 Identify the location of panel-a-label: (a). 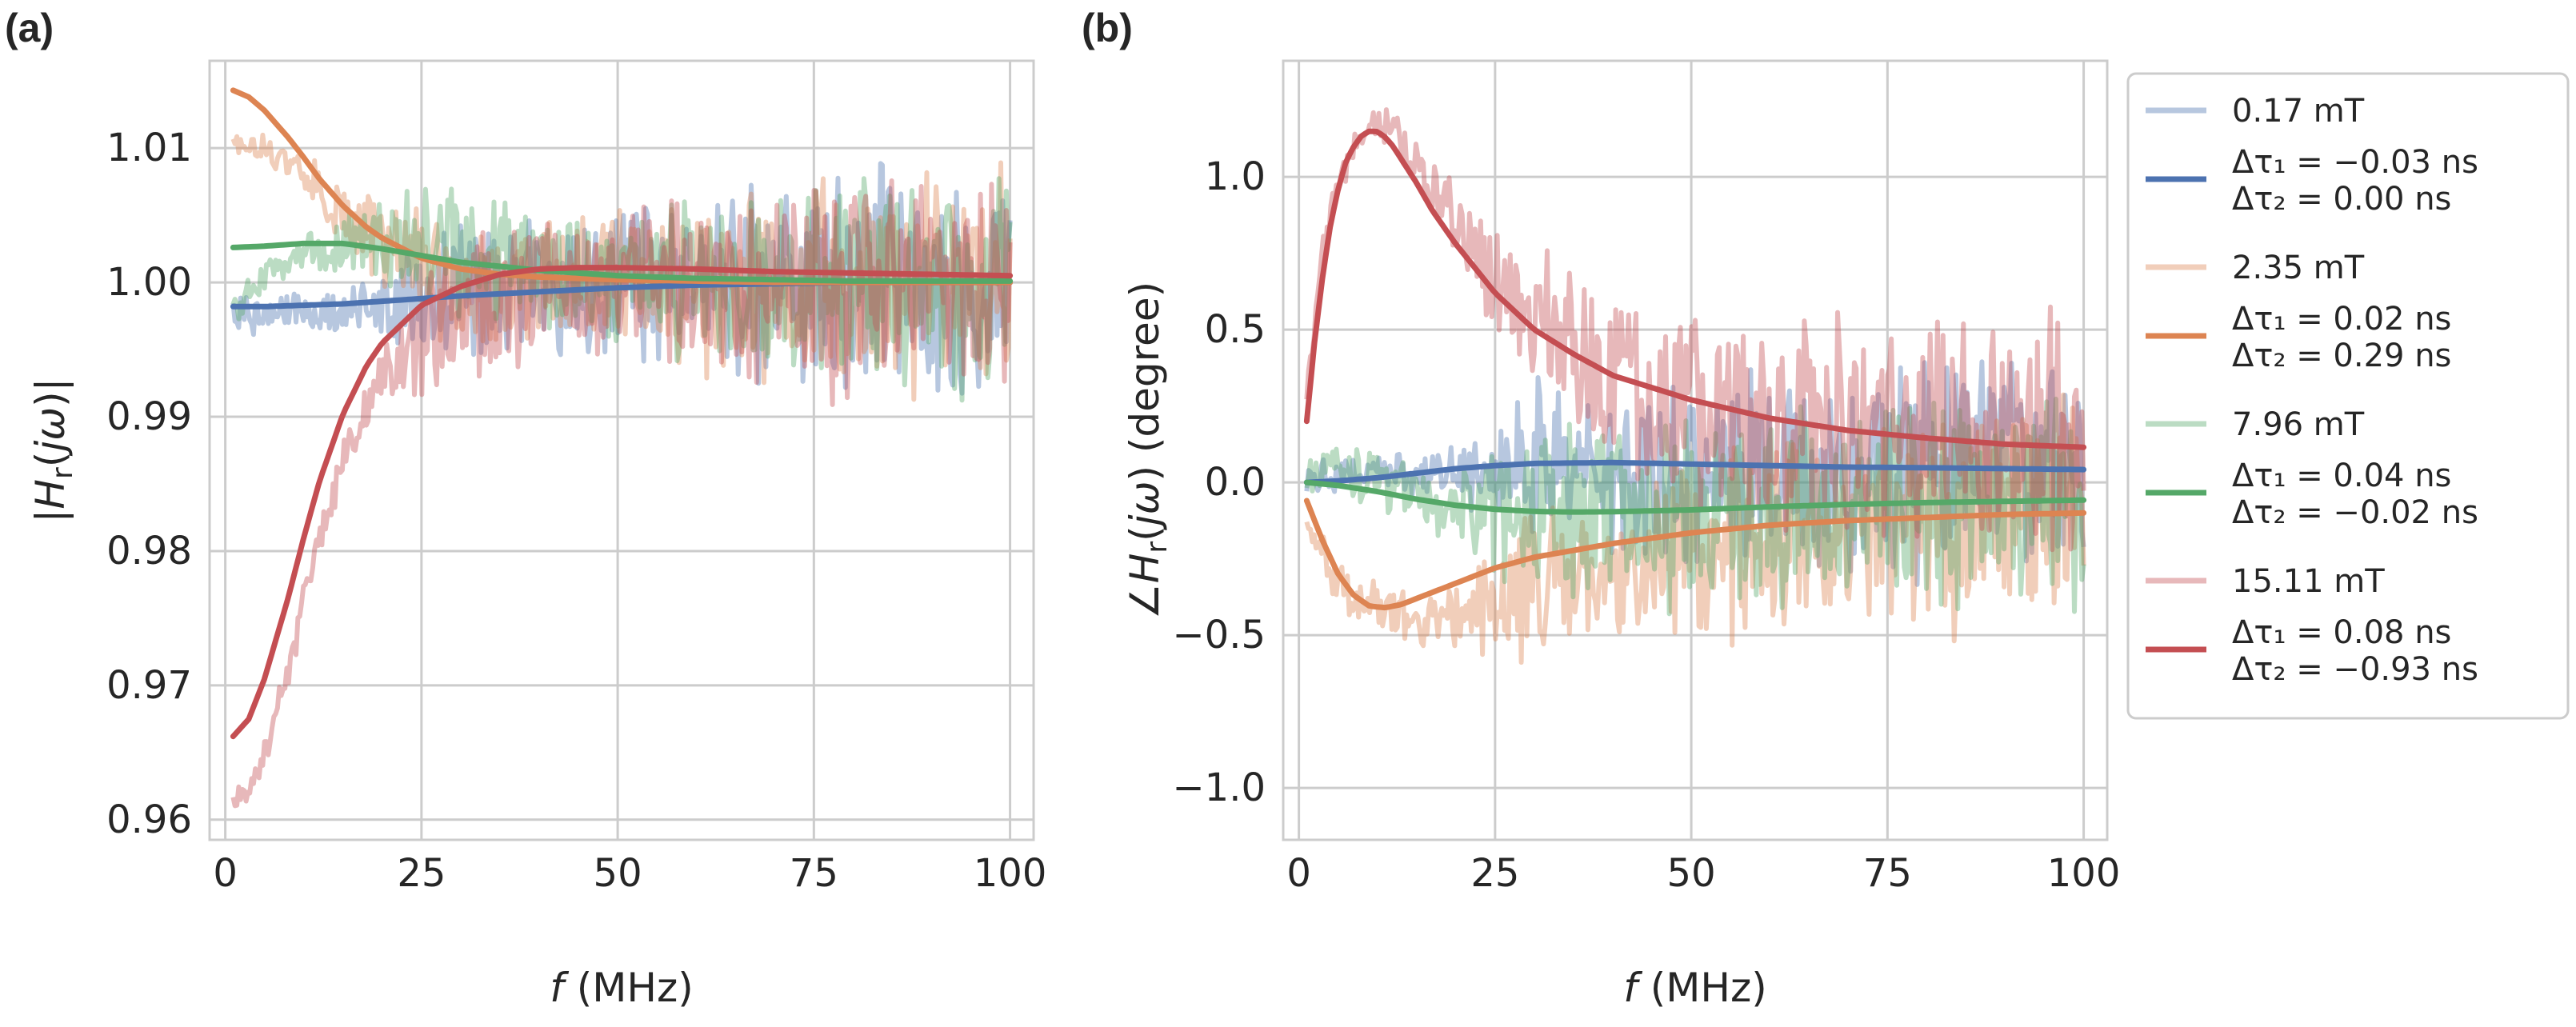
(29, 28).